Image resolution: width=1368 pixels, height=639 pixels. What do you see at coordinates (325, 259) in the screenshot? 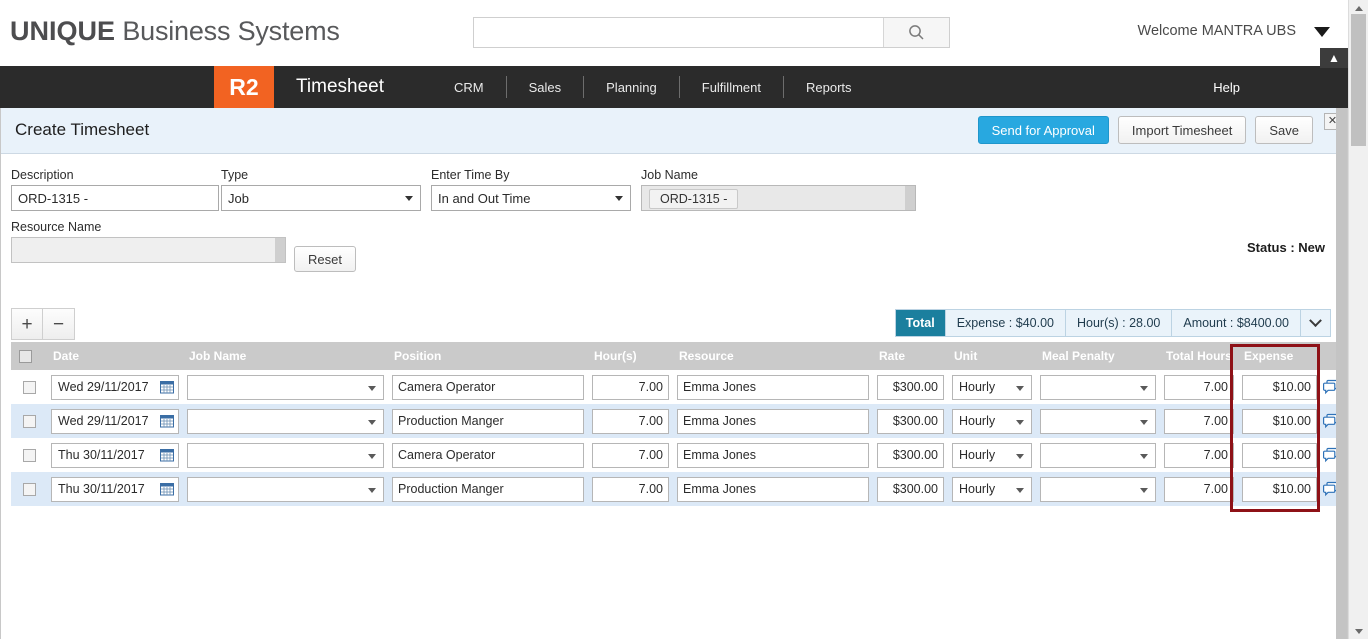
I see `reset-button: Reset` at bounding box center [325, 259].